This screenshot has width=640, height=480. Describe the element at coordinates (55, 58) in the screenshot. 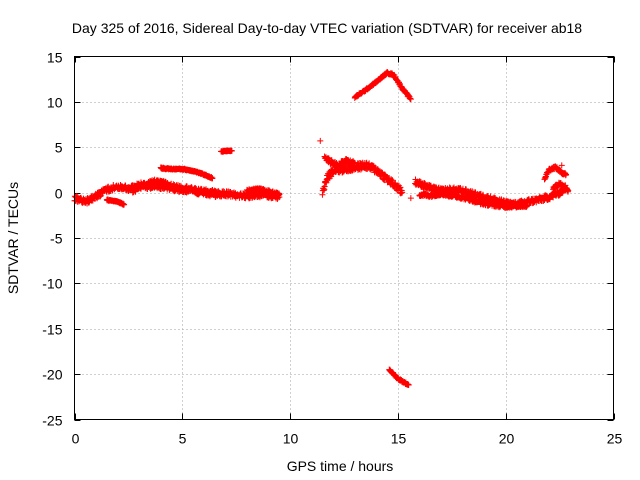

I see `y-tick-label: 15` at that location.